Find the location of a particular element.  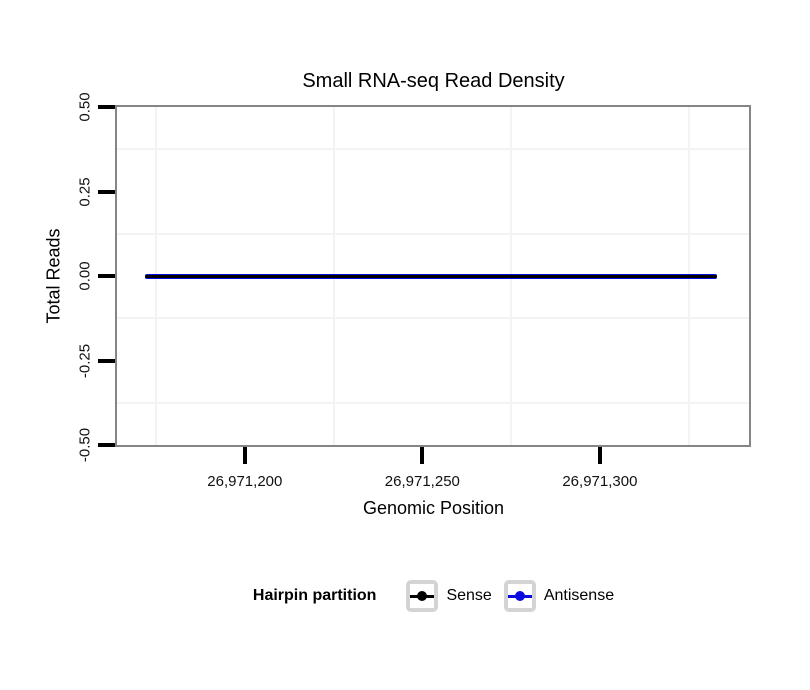

legend-item-antisense: Antisense is located at coordinates (559, 596).